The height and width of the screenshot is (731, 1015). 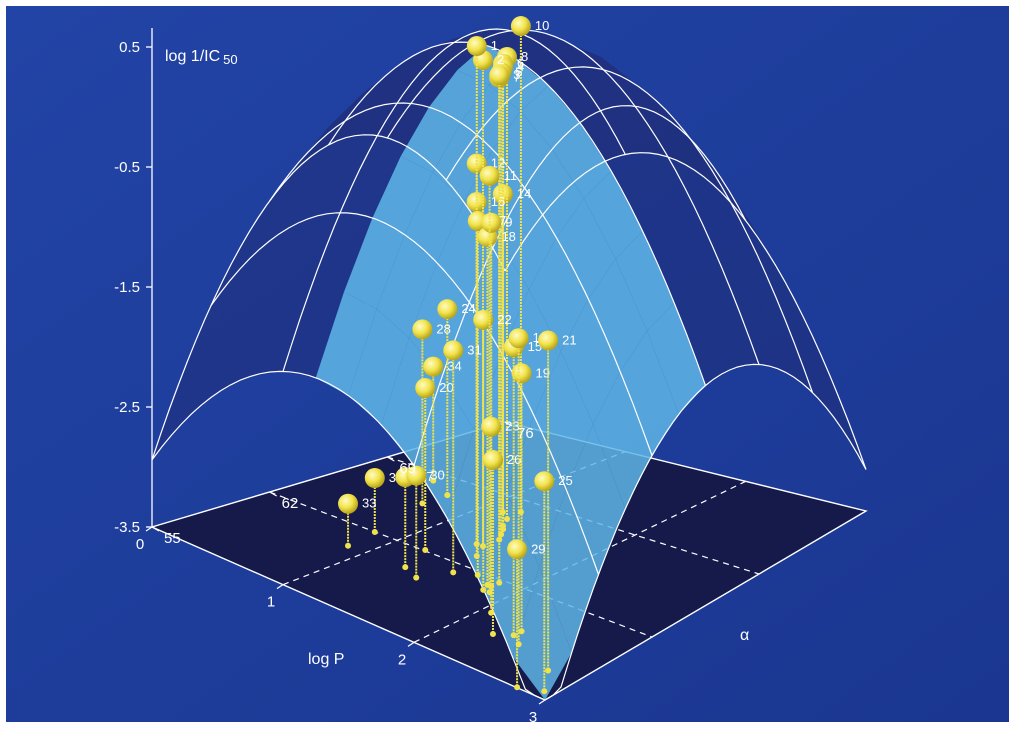 I want to click on point-label: 28, so click(x=443, y=328).